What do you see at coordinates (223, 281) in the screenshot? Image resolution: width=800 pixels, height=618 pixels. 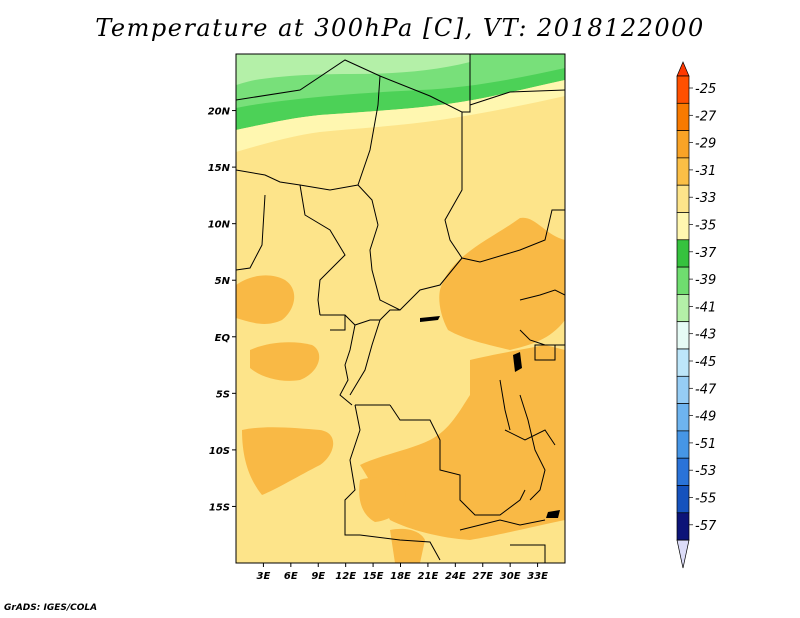 I see `lat-tick-label: 5N` at bounding box center [223, 281].